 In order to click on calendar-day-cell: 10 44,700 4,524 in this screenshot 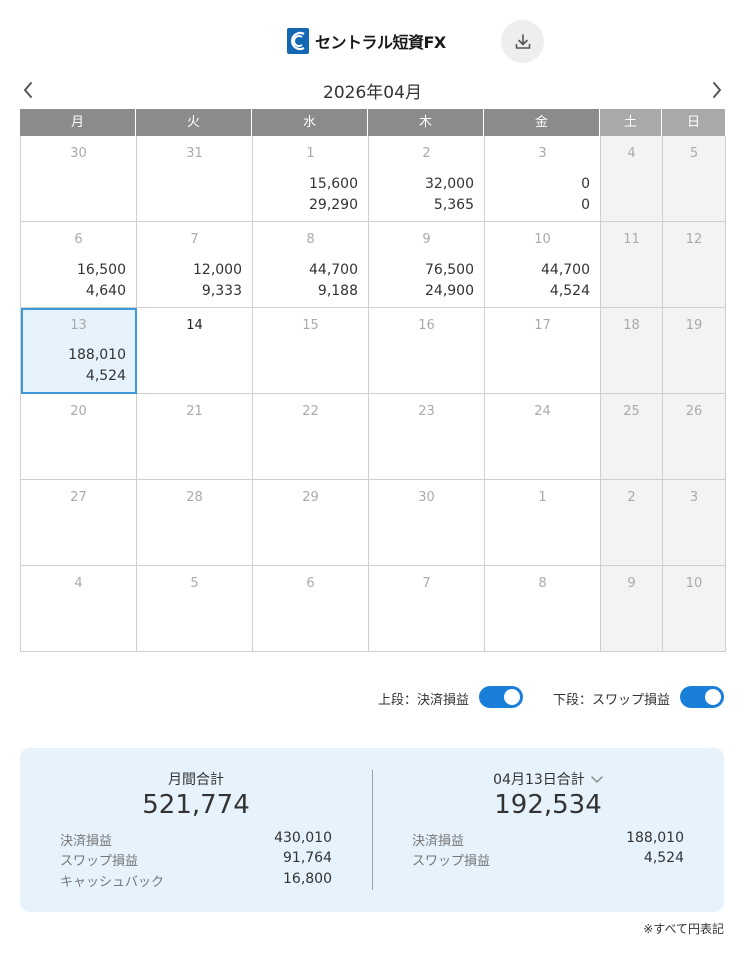, I will do `click(543, 265)`.